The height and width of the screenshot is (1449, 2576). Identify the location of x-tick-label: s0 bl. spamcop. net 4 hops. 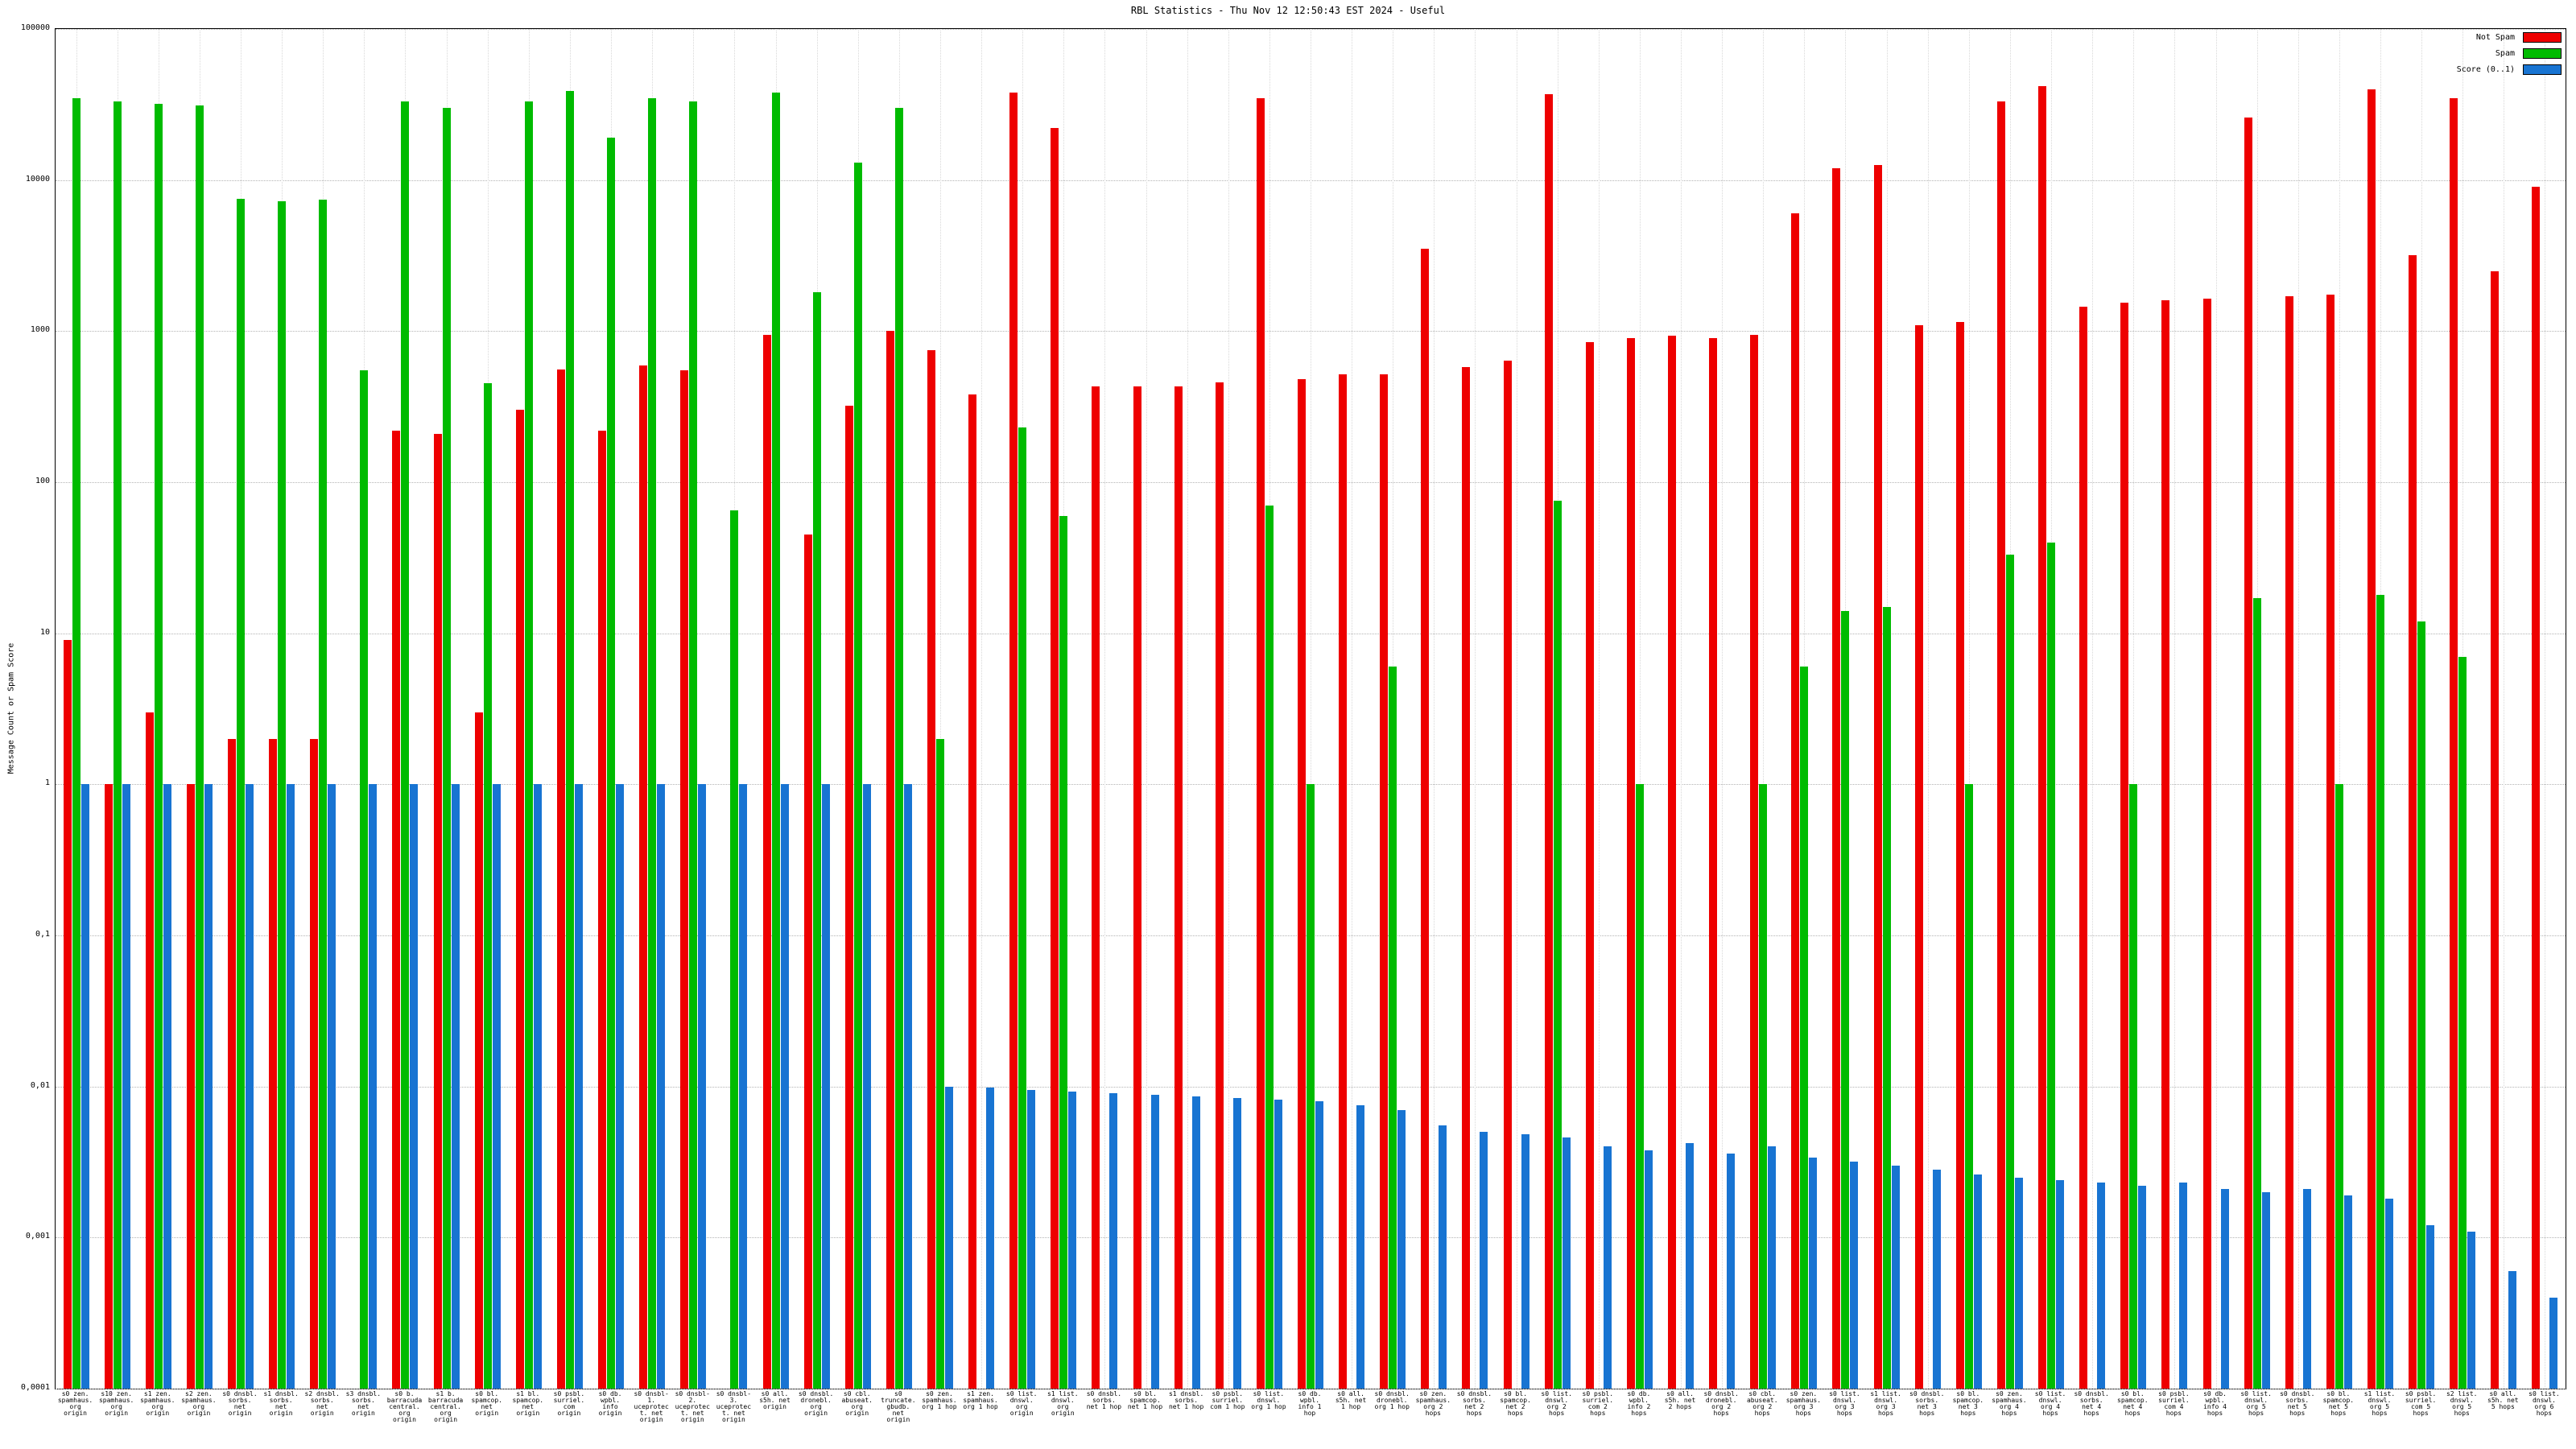
(2133, 1403).